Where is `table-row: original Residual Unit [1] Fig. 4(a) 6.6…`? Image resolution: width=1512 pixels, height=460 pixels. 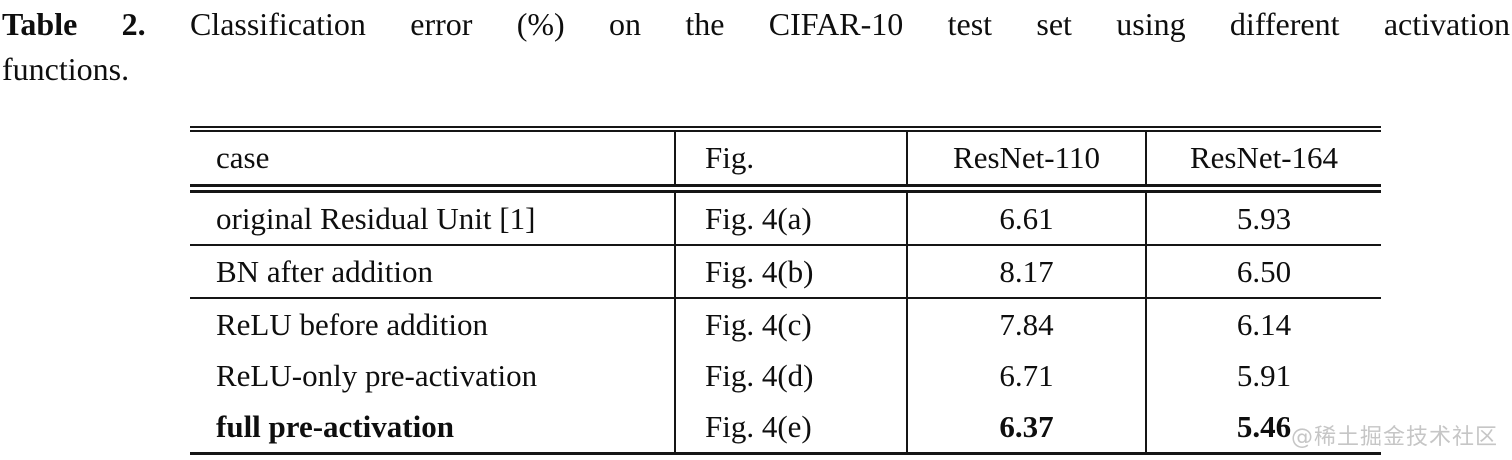
table-row: original Residual Unit [1] Fig. 4(a) 6.6… is located at coordinates (785, 217).